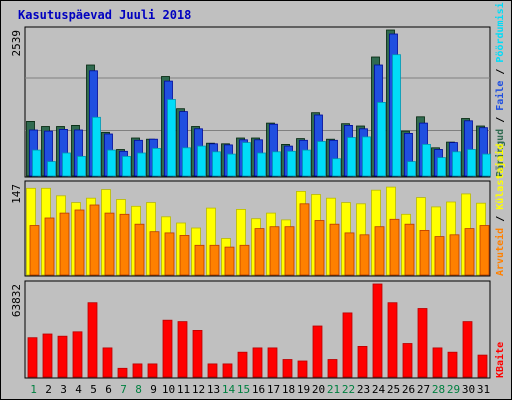  I want to click on x-tick-label: 8, so click(138, 389).